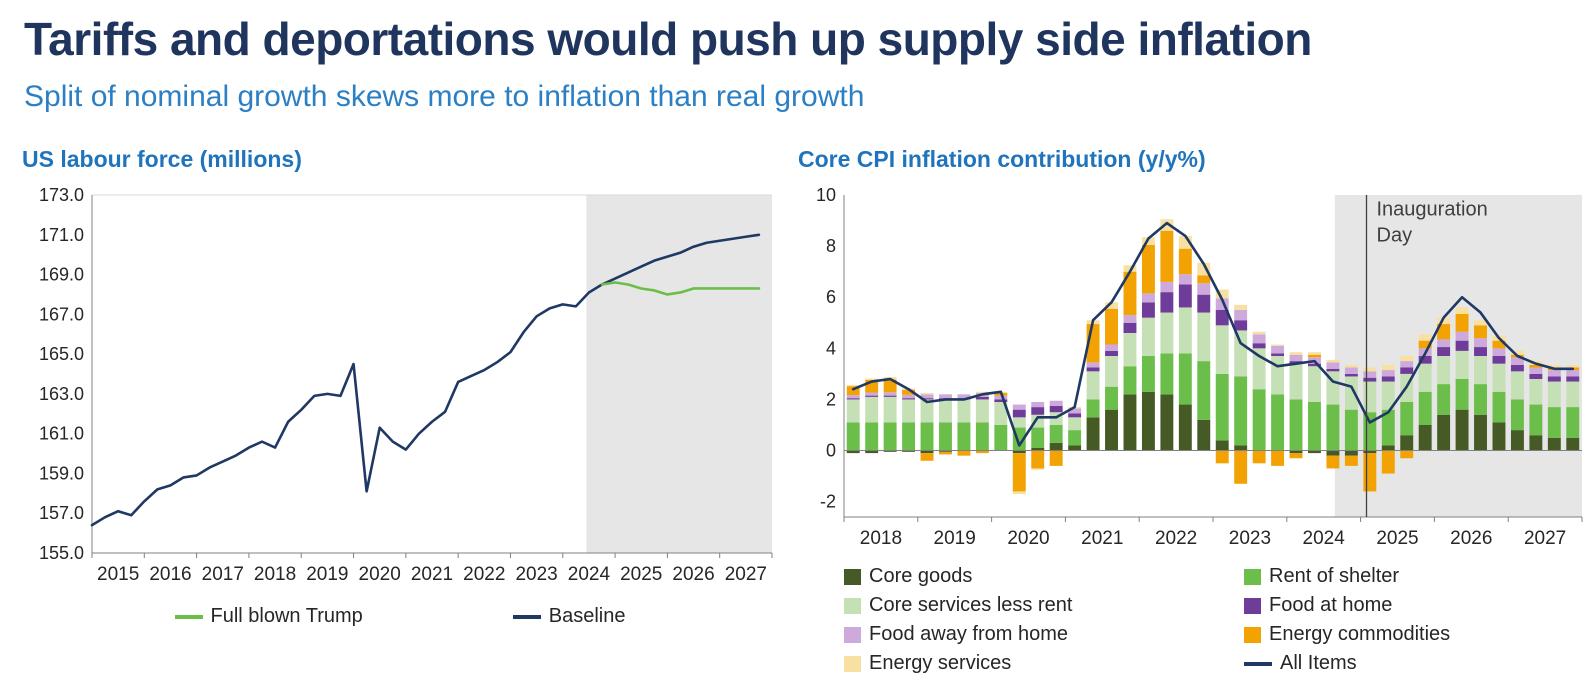 The width and height of the screenshot is (1594, 699). I want to click on svg-text: 2025, so click(1397, 538).